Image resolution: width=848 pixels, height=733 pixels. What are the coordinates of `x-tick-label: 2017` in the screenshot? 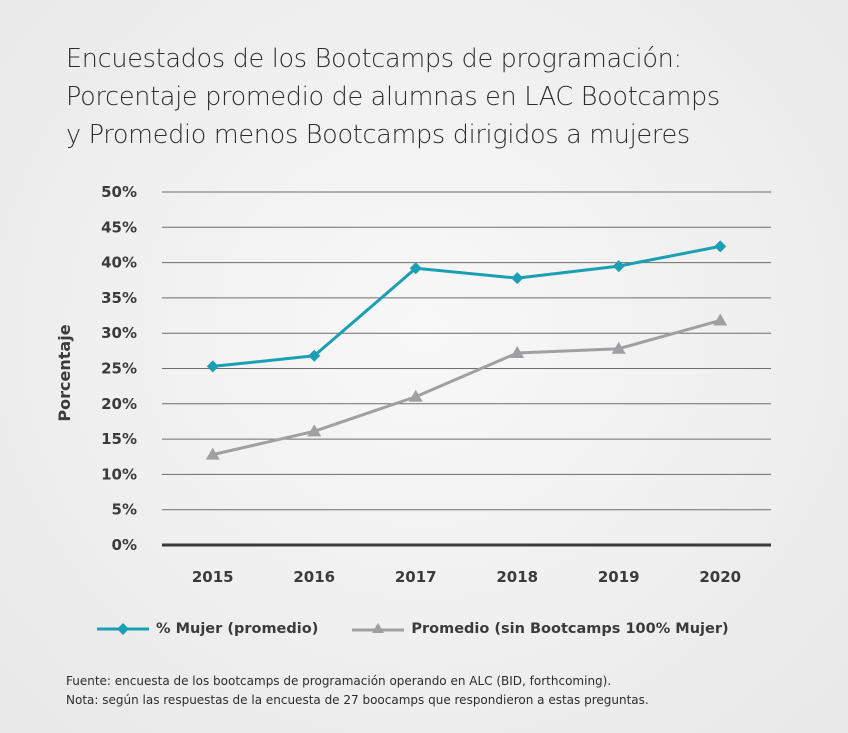 It's located at (416, 577).